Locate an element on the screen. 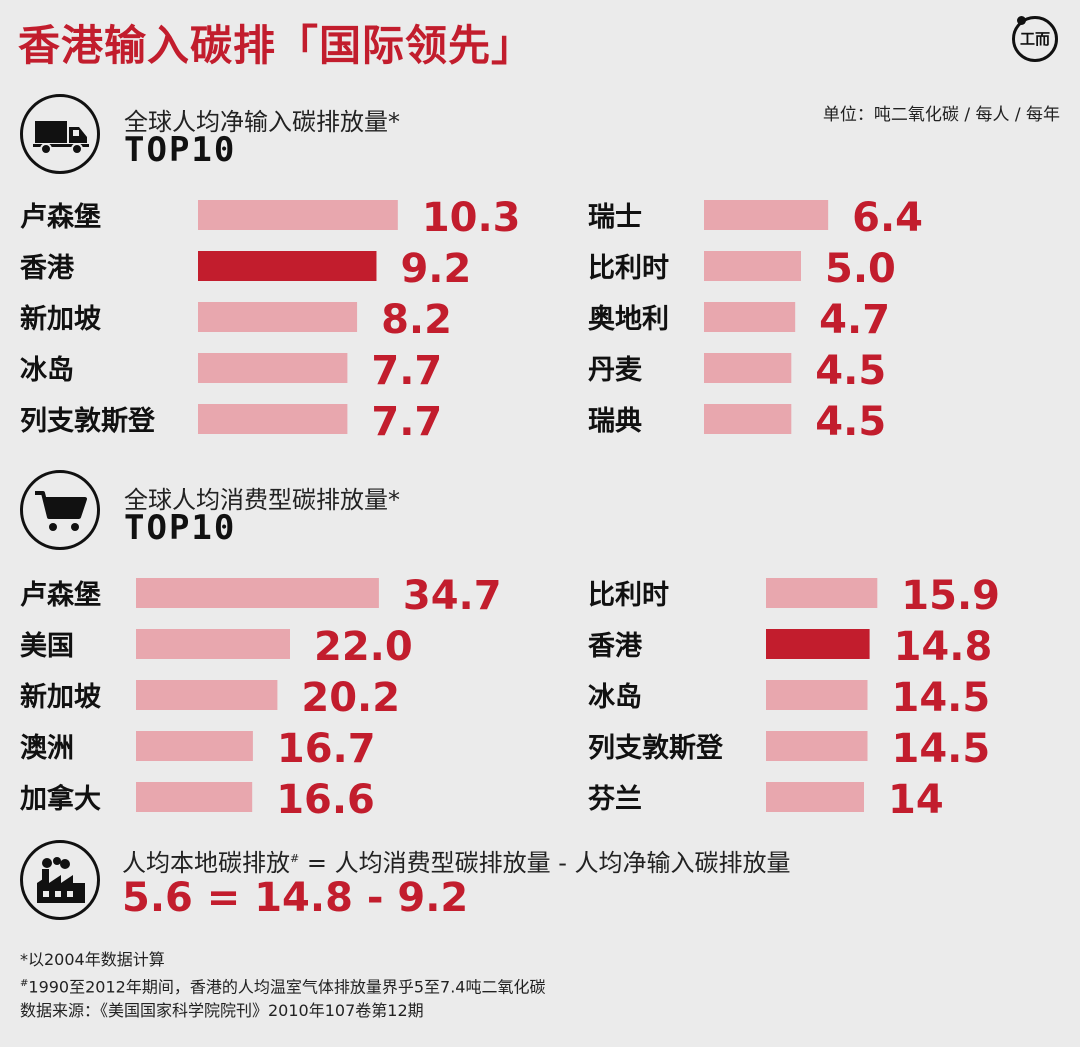 The image size is (1080, 1047). bar-value-label: 16.6 is located at coordinates (325, 800).